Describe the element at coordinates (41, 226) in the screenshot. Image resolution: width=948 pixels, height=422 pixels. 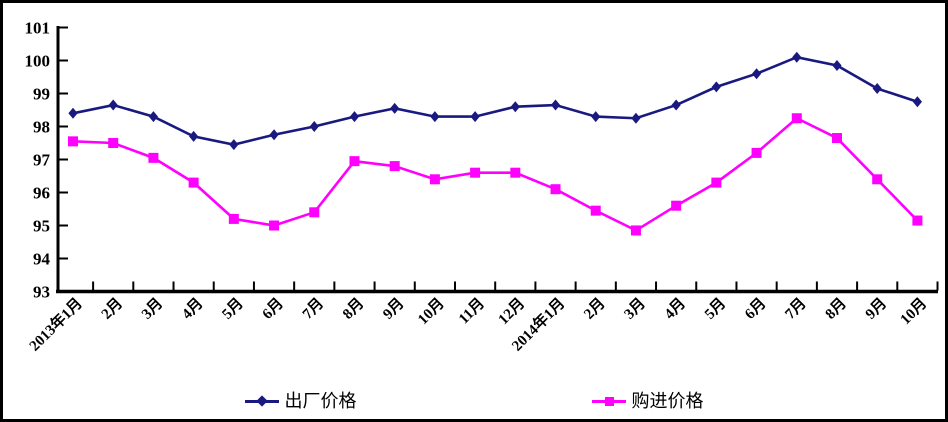
I see `y-axis-label: 95` at that location.